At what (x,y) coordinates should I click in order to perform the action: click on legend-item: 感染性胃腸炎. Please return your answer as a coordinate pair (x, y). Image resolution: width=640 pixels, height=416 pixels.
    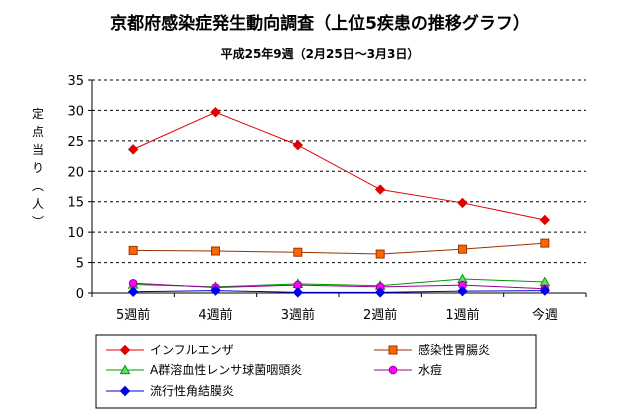
    Looking at the image, I should click on (432, 349).